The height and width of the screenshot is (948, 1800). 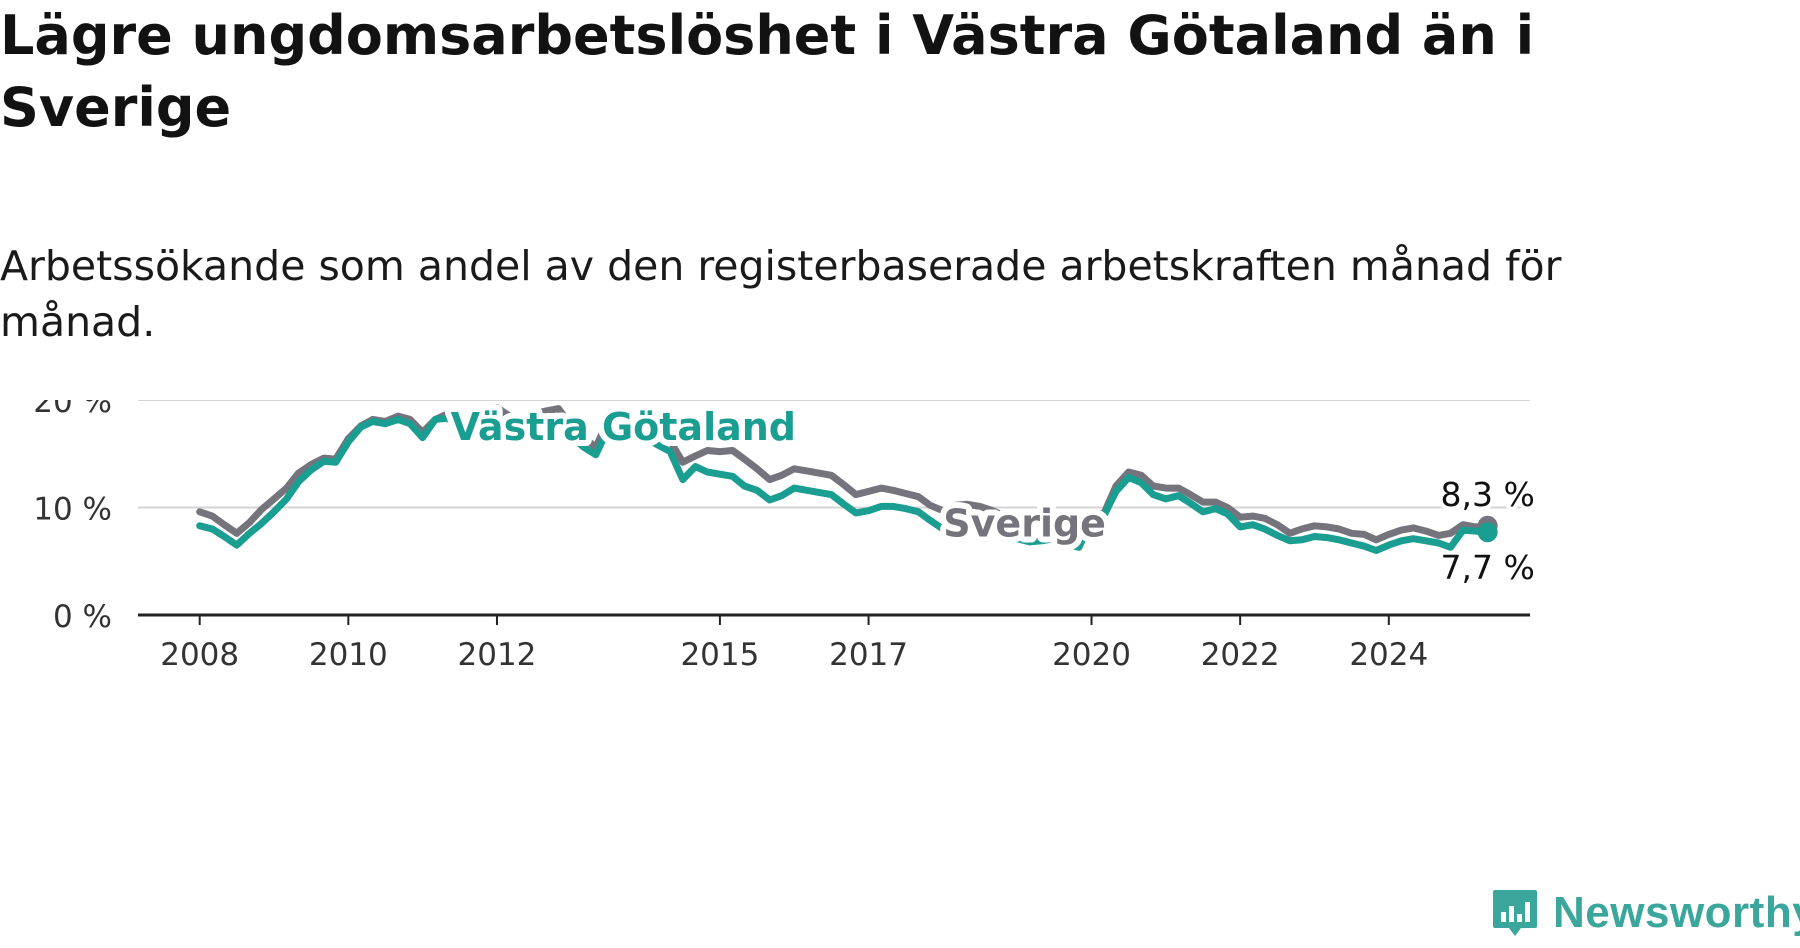 I want to click on x-tick-label: 2008, so click(x=199, y=655).